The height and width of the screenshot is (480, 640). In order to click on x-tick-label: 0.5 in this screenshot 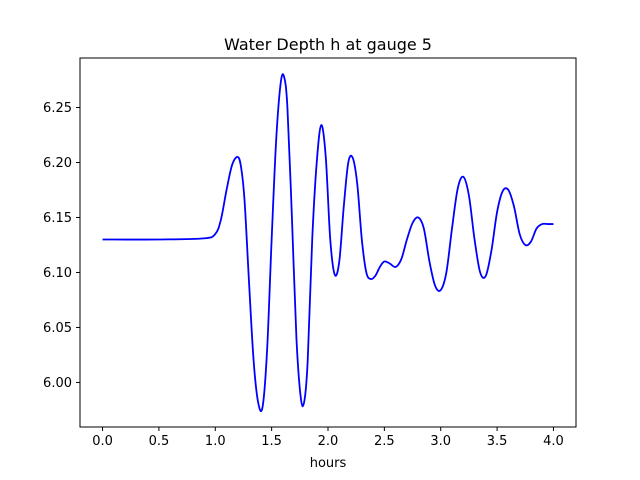, I will do `click(159, 441)`.